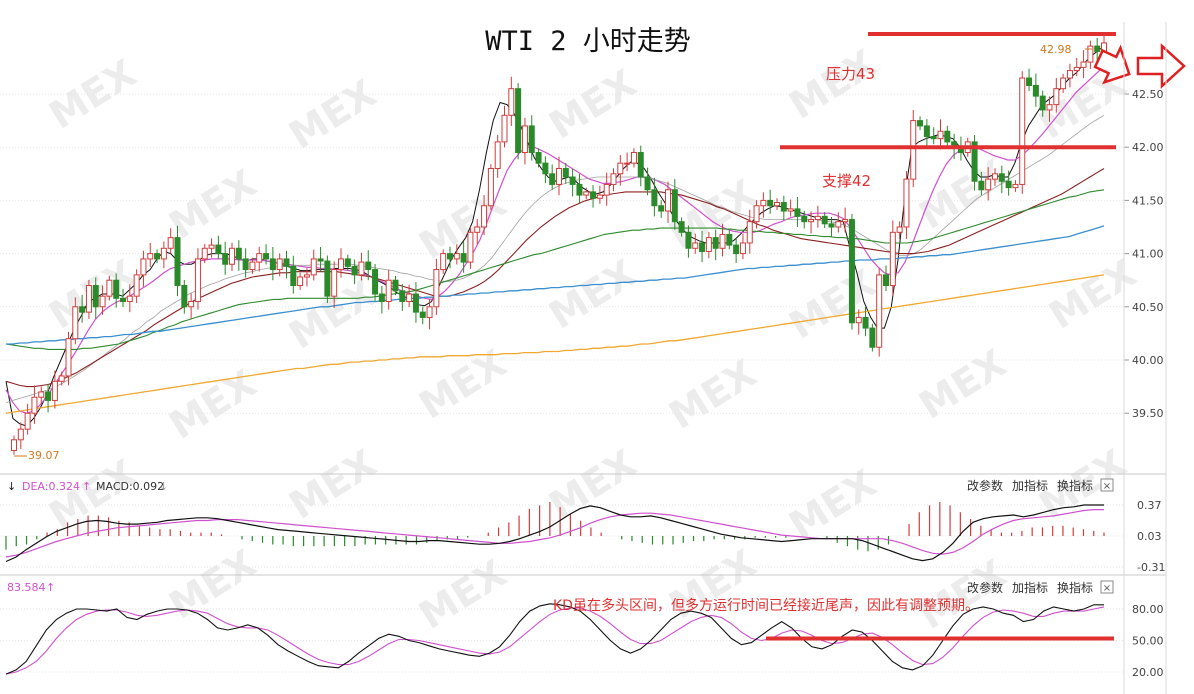  What do you see at coordinates (1148, 609) in the screenshot?
I see `kd-tick-label: 80.00` at bounding box center [1148, 609].